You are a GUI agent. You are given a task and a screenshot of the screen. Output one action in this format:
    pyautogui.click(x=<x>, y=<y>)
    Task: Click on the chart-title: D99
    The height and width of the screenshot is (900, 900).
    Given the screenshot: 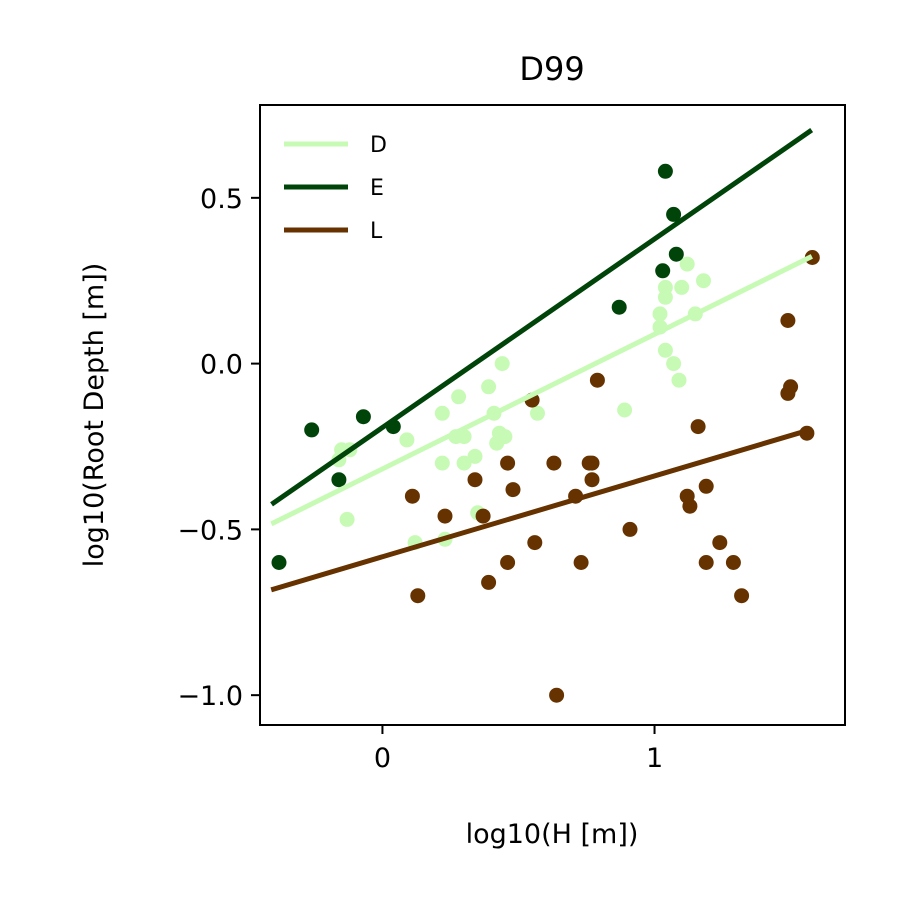 What is the action you would take?
    pyautogui.click(x=551, y=69)
    